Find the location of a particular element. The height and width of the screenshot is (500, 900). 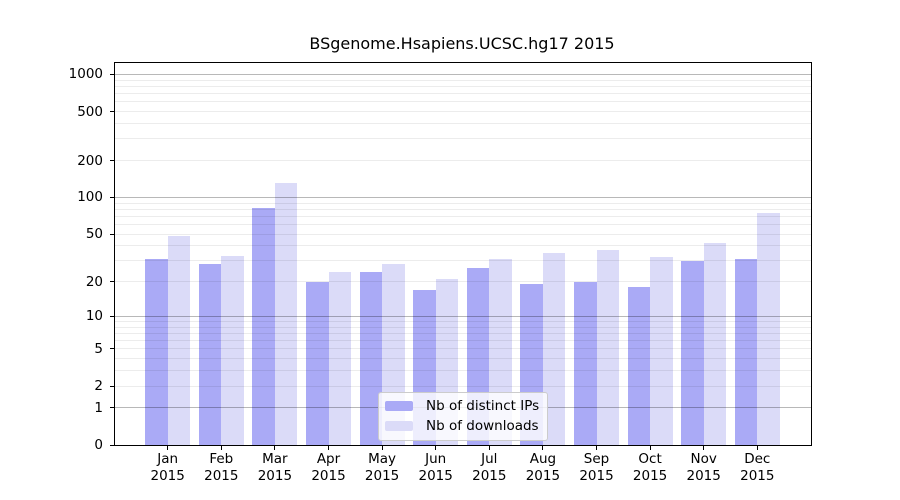

y-tick-label: 50 is located at coordinates (94, 234).